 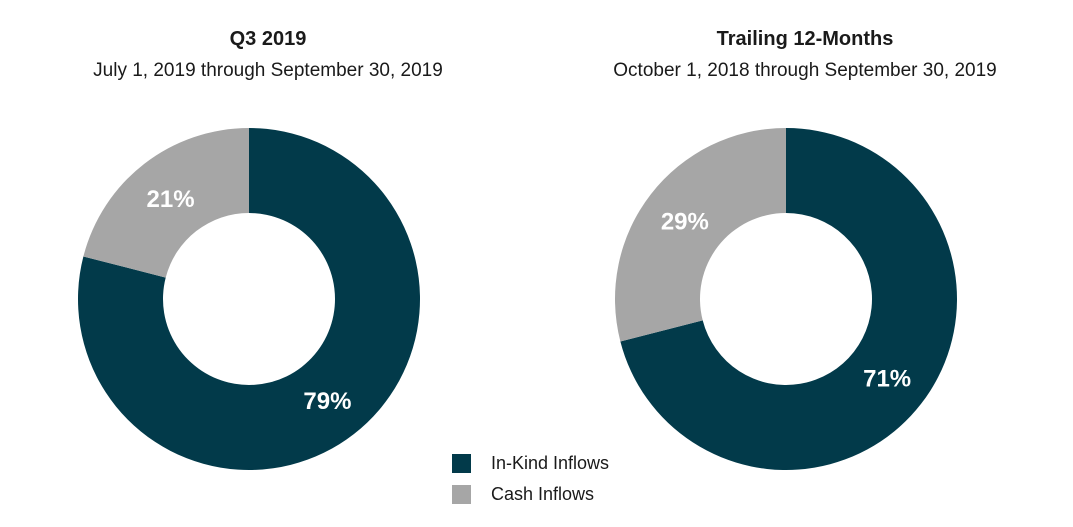 I want to click on chart-subtitle: July 1, 2019 through September 30, 2019, so click(x=268, y=70).